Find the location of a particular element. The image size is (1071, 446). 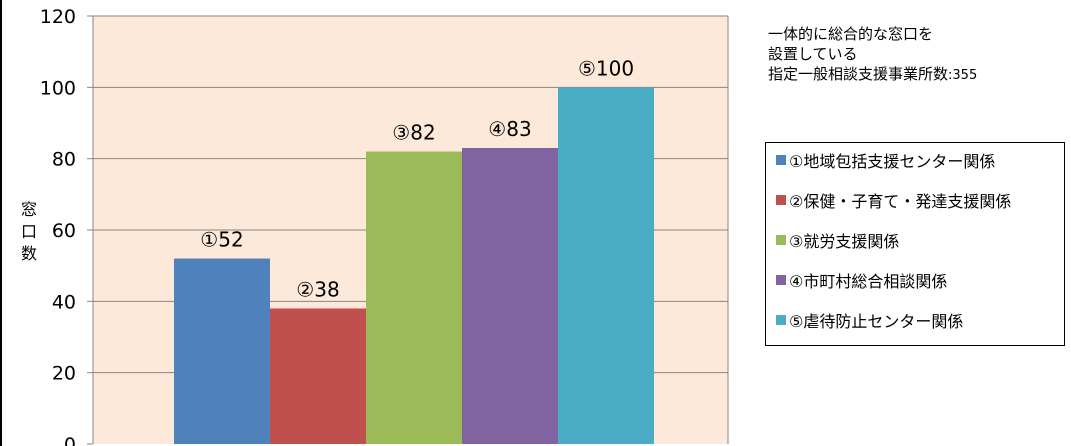

note-line-3: 指定一般相談支援事業所数:355 is located at coordinates (872, 75).